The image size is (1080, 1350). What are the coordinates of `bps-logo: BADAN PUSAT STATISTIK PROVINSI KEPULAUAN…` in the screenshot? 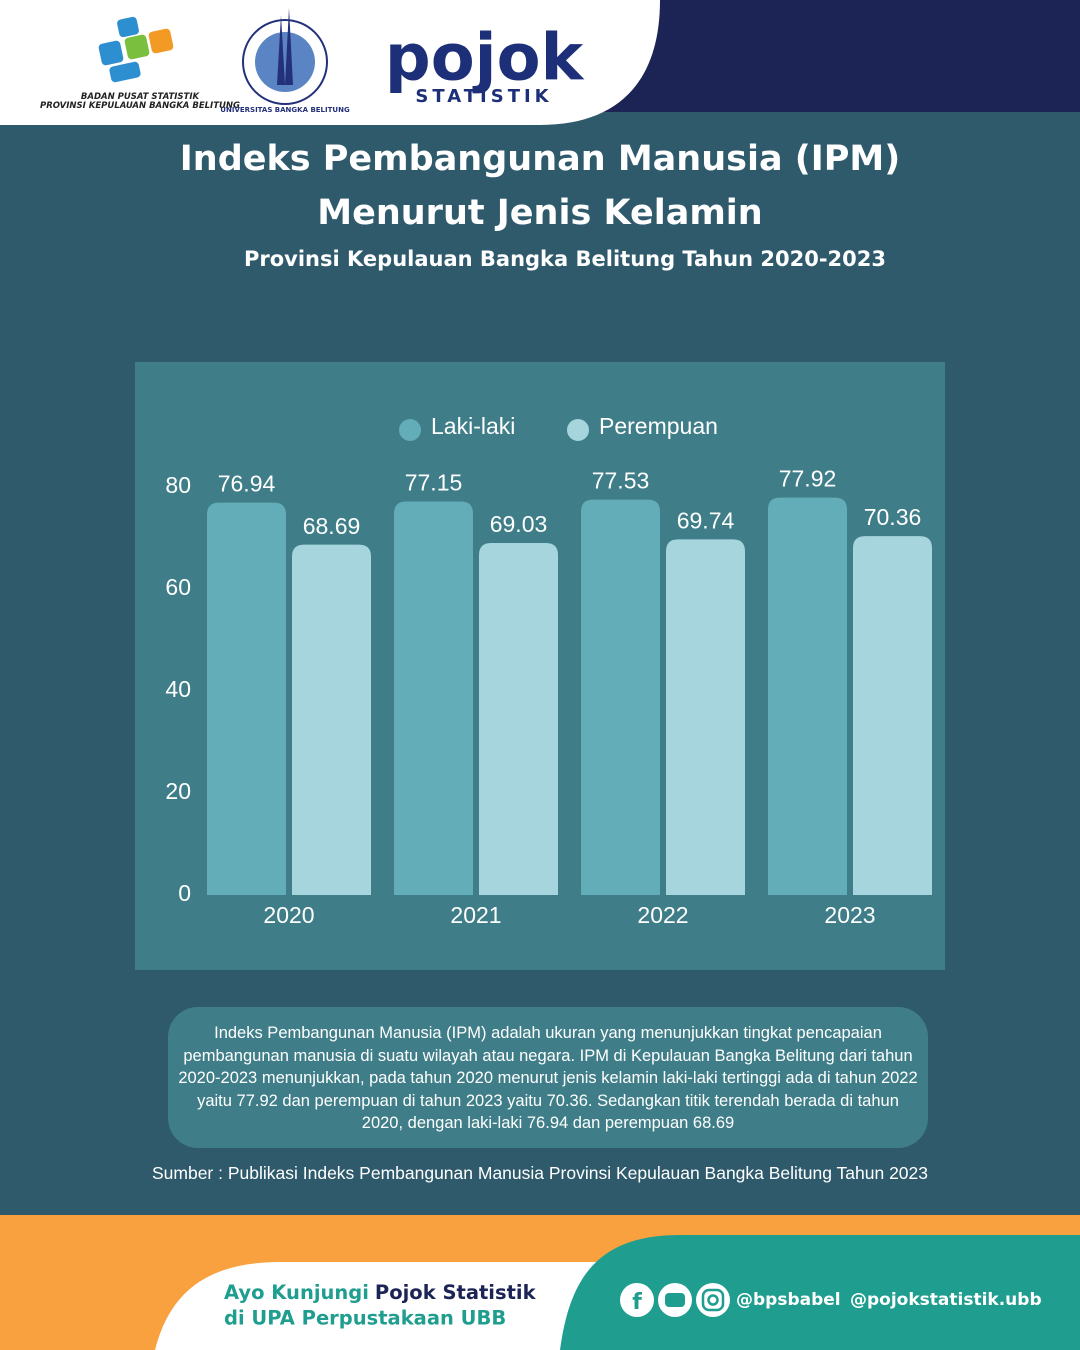 It's located at (140, 63).